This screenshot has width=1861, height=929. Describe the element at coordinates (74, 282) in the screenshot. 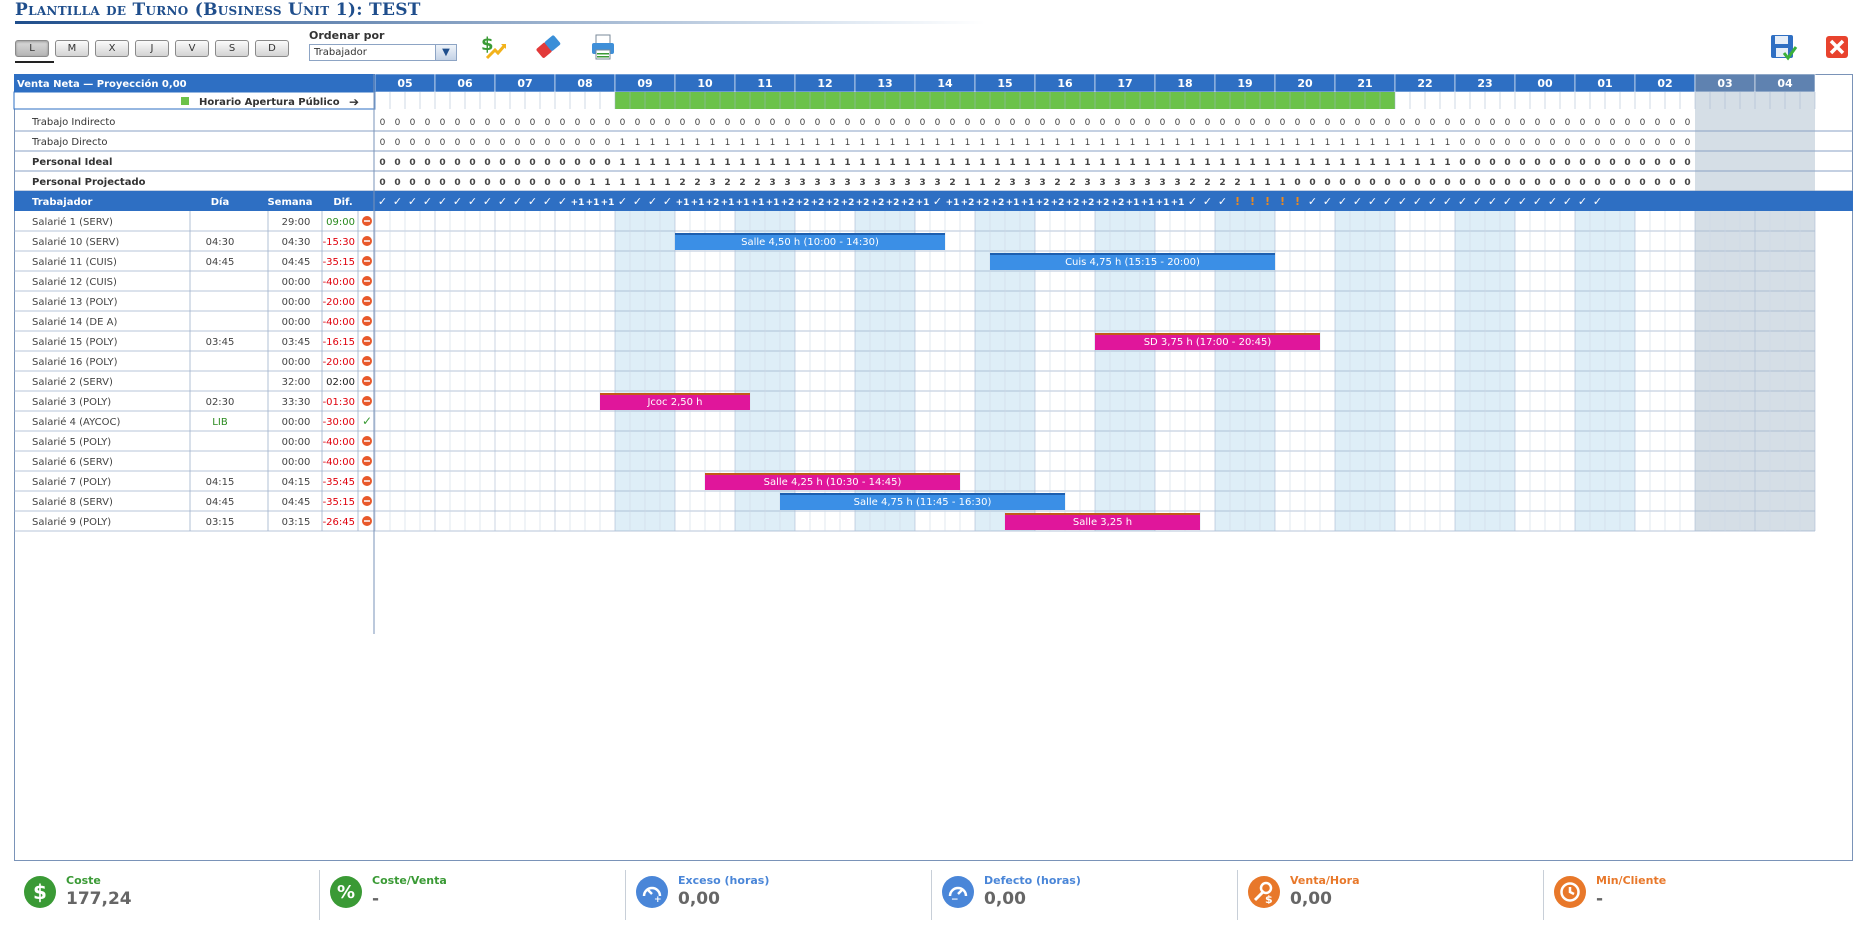

I see `worker-name: Salarié 12 (CUIS)` at that location.